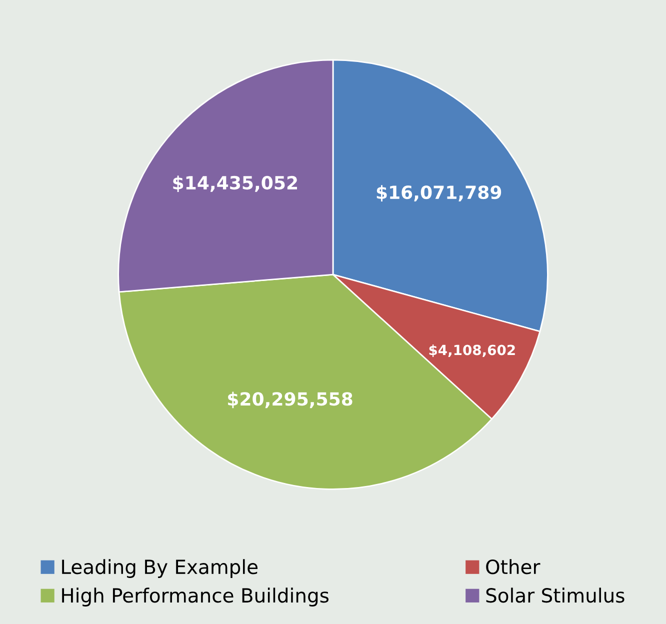  What do you see at coordinates (160, 568) in the screenshot?
I see `legend-label: Leading By Example` at bounding box center [160, 568].